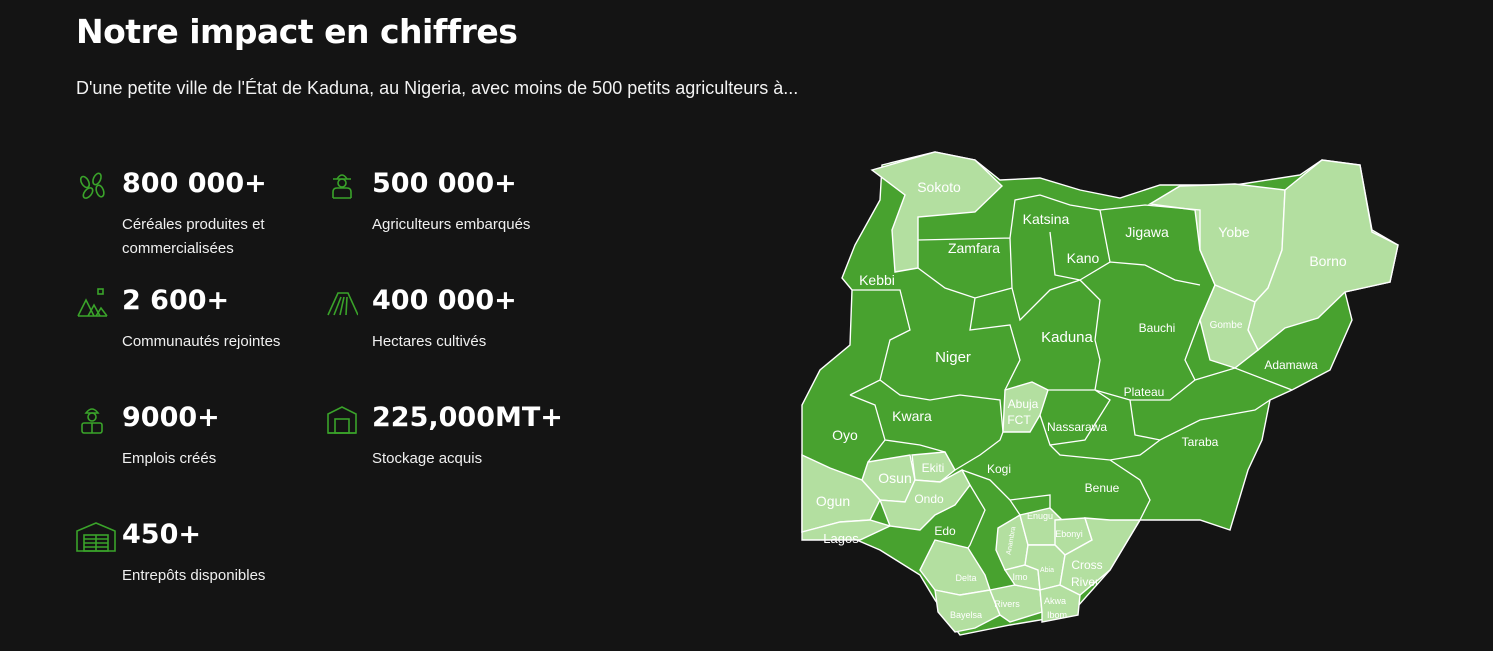 Image resolution: width=1493 pixels, height=651 pixels. Describe the element at coordinates (1019, 577) in the screenshot. I see `label-imo: Imo` at that location.